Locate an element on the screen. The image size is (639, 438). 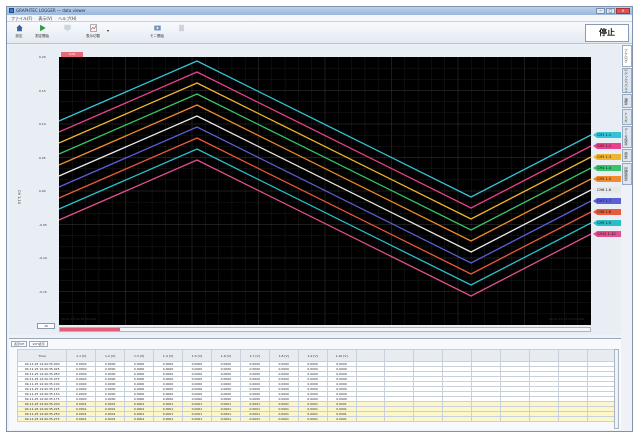
channel-tag: CH8 1-8 is located at coordinates (607, 212).